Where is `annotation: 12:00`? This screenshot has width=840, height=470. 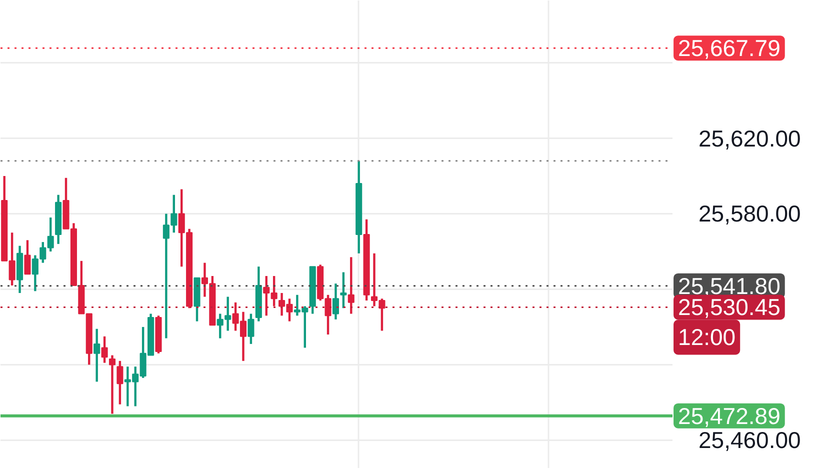
annotation: 12:00 is located at coordinates (707, 337).